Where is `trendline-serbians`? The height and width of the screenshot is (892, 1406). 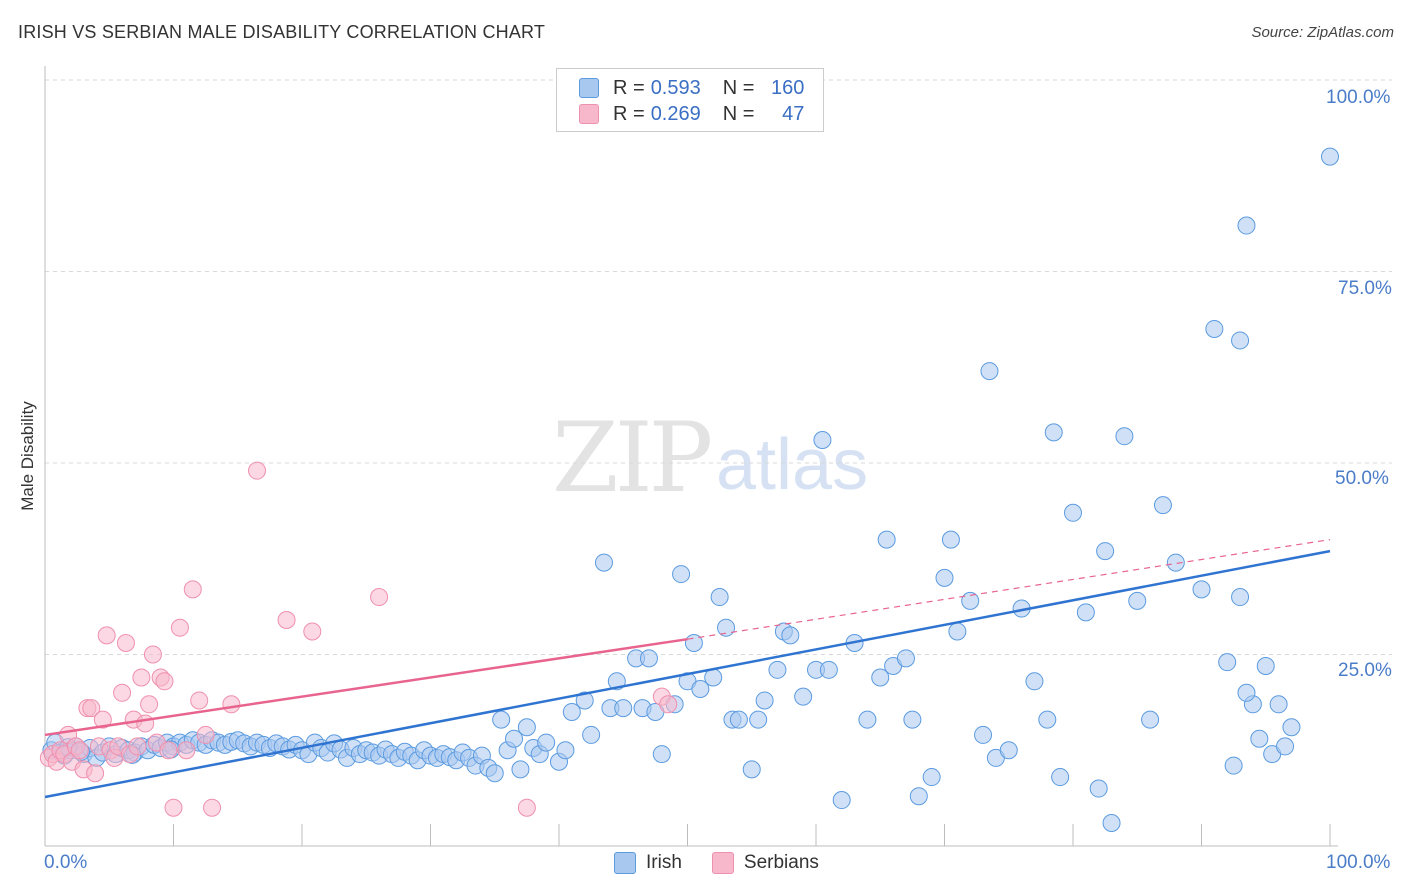 trendline-serbians is located at coordinates (366, 687).